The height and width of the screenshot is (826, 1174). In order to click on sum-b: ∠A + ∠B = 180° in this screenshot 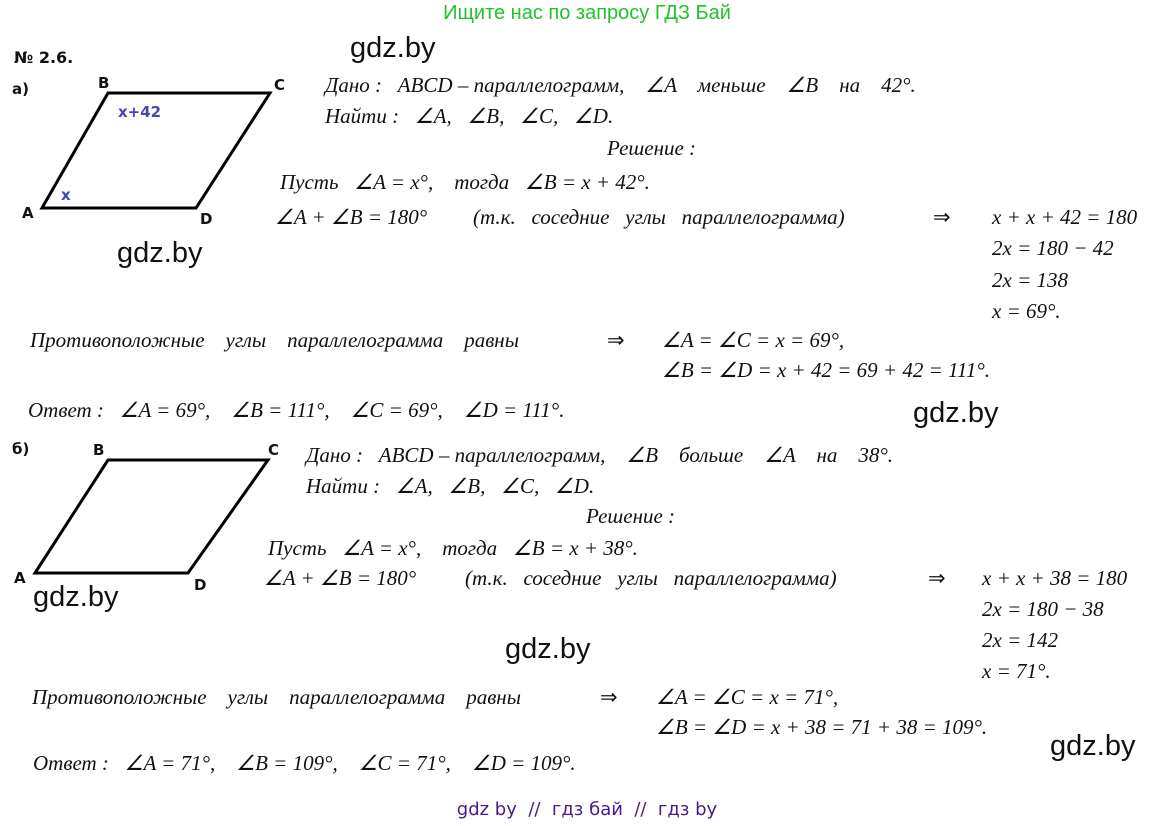, I will do `click(340, 578)`.